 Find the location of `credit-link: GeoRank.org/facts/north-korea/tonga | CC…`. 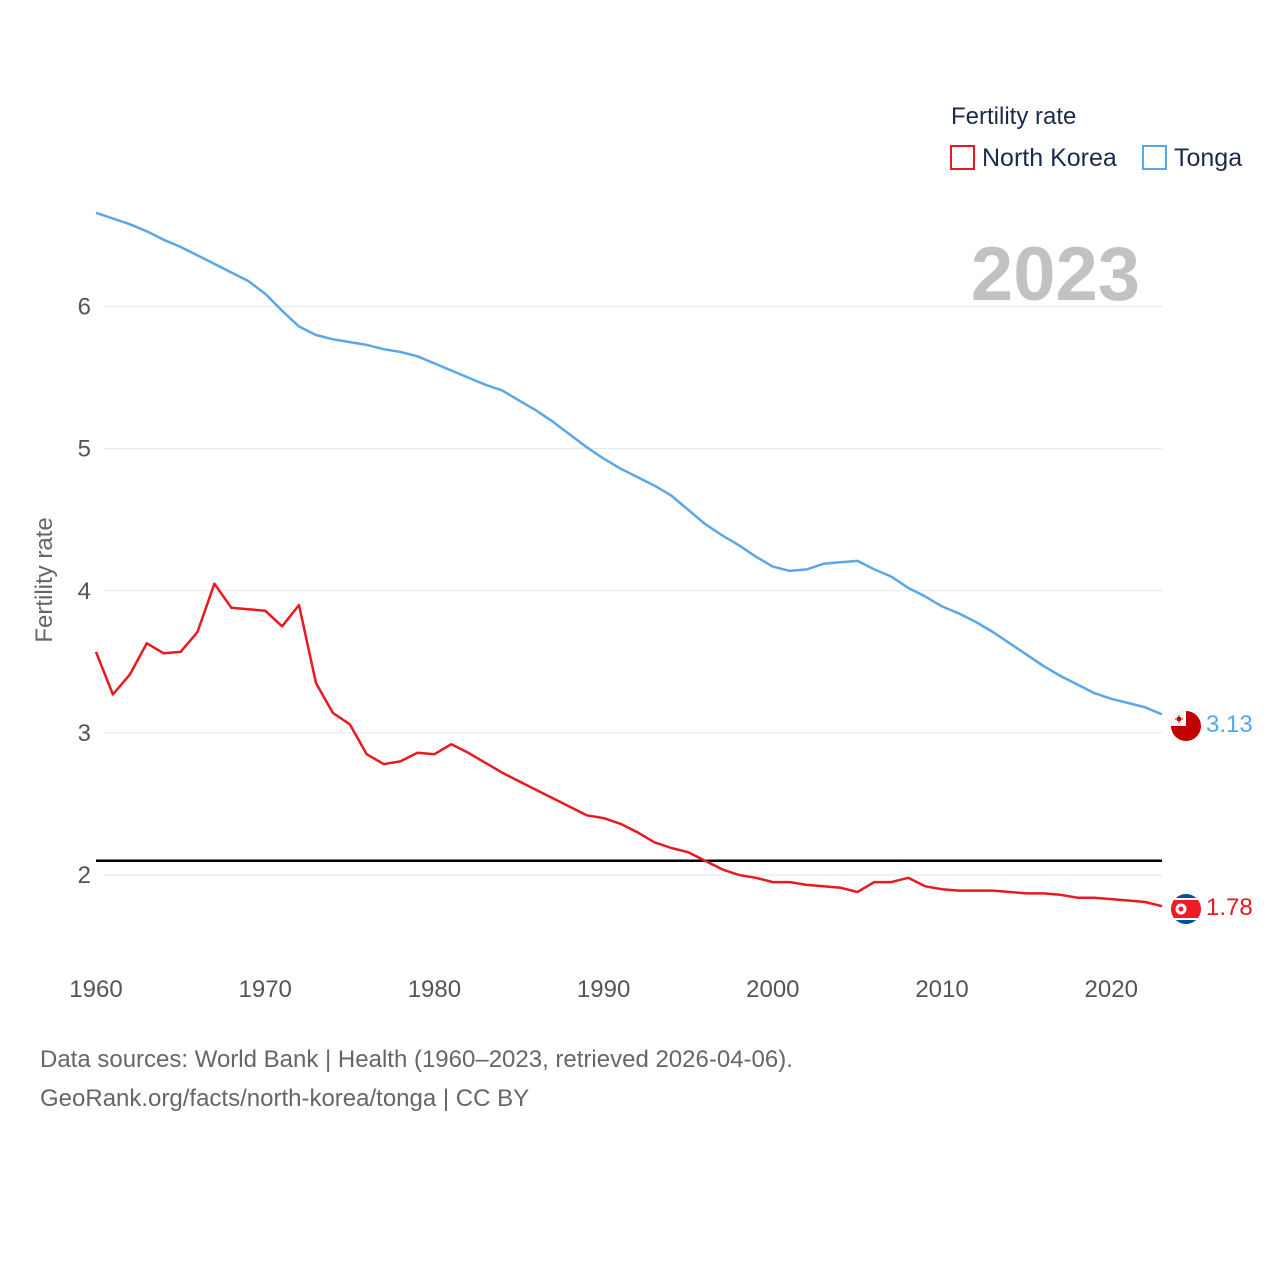

credit-link: GeoRank.org/facts/north-korea/tonga | CC… is located at coordinates (285, 1098).